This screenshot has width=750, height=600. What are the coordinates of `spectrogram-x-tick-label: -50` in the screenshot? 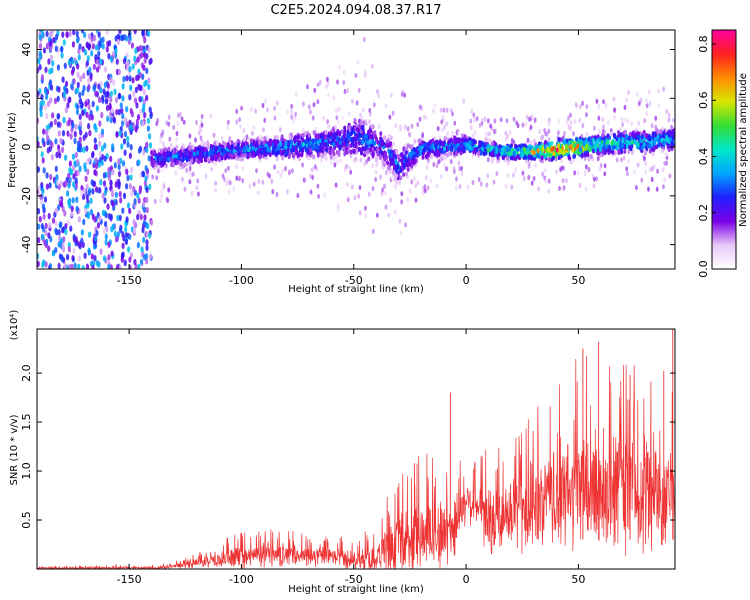 It's located at (354, 280).